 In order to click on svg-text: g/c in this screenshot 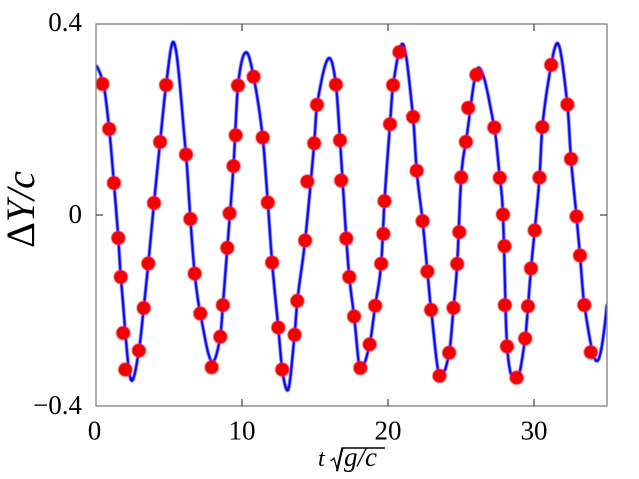, I will do `click(360, 457)`.